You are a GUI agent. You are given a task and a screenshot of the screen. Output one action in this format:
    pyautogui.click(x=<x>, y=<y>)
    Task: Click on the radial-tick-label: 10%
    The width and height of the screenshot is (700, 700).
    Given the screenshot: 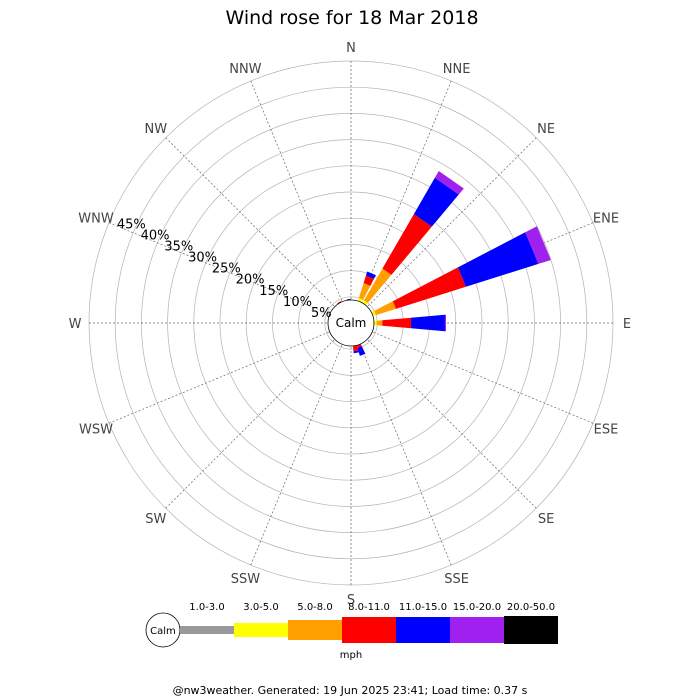 What is the action you would take?
    pyautogui.click(x=297, y=302)
    